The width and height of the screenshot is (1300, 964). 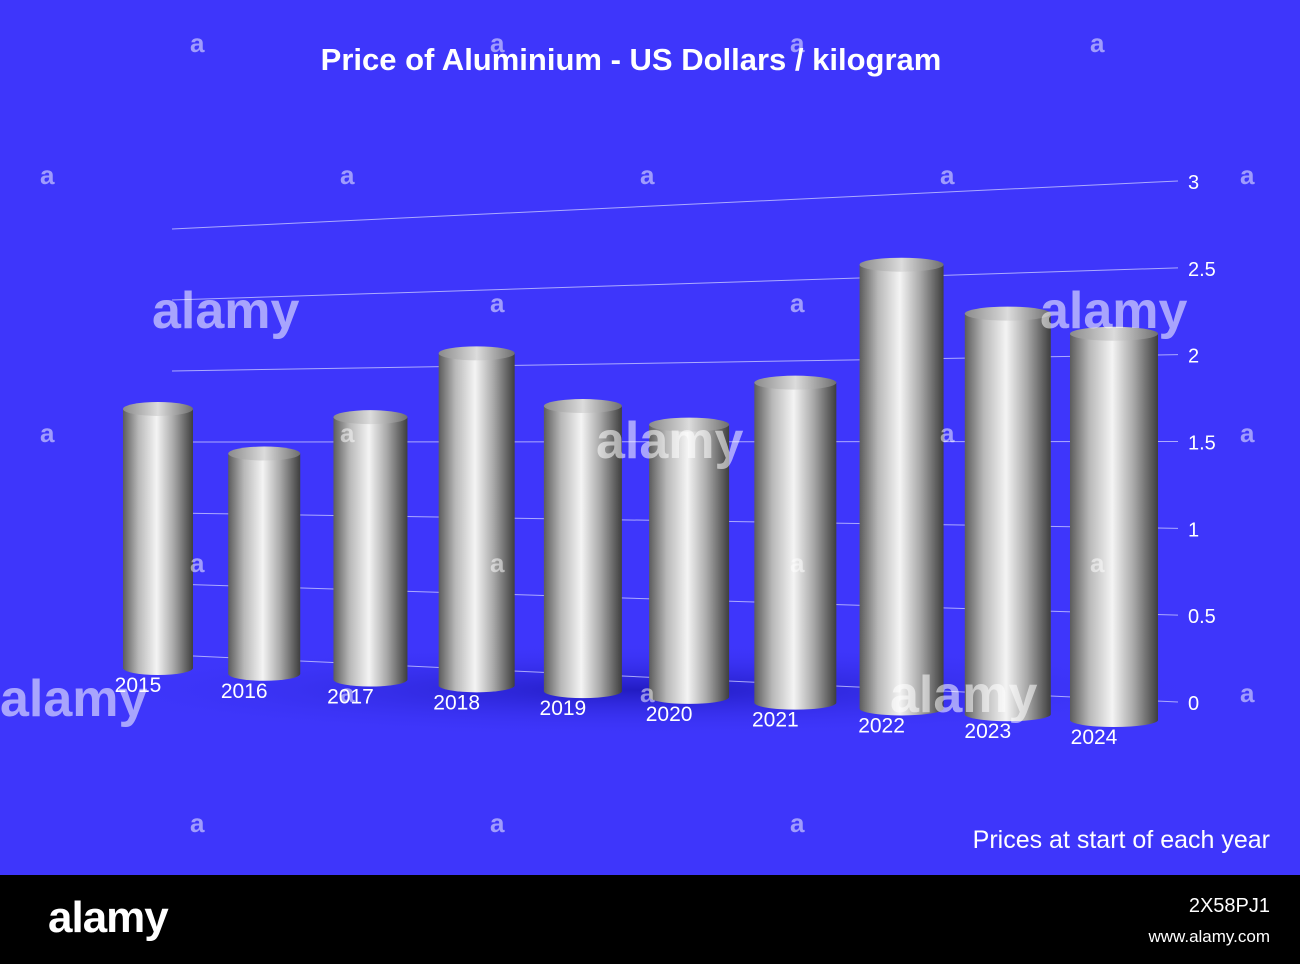 I want to click on x-tick-label: 2022, so click(x=881, y=725).